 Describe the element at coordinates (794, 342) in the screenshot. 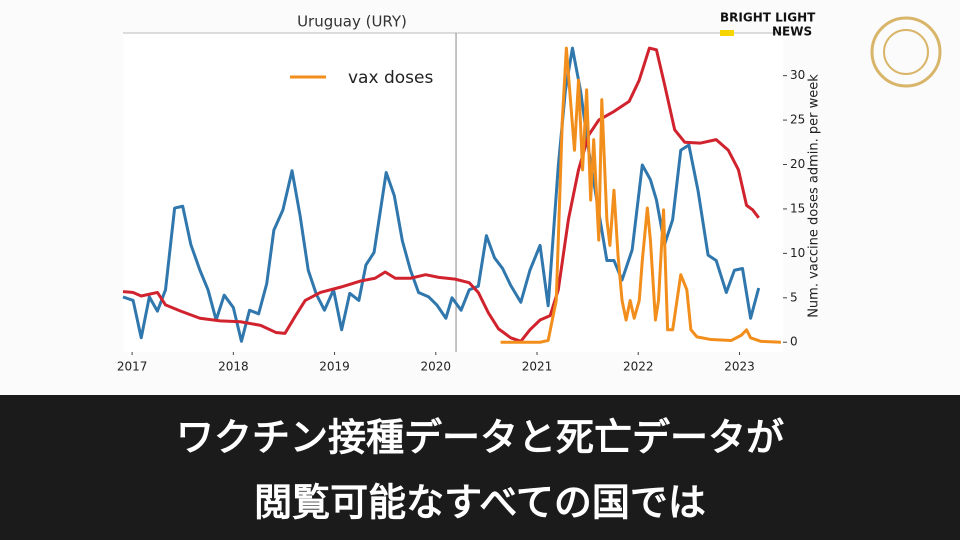

I see `y-tick-label: 0` at that location.